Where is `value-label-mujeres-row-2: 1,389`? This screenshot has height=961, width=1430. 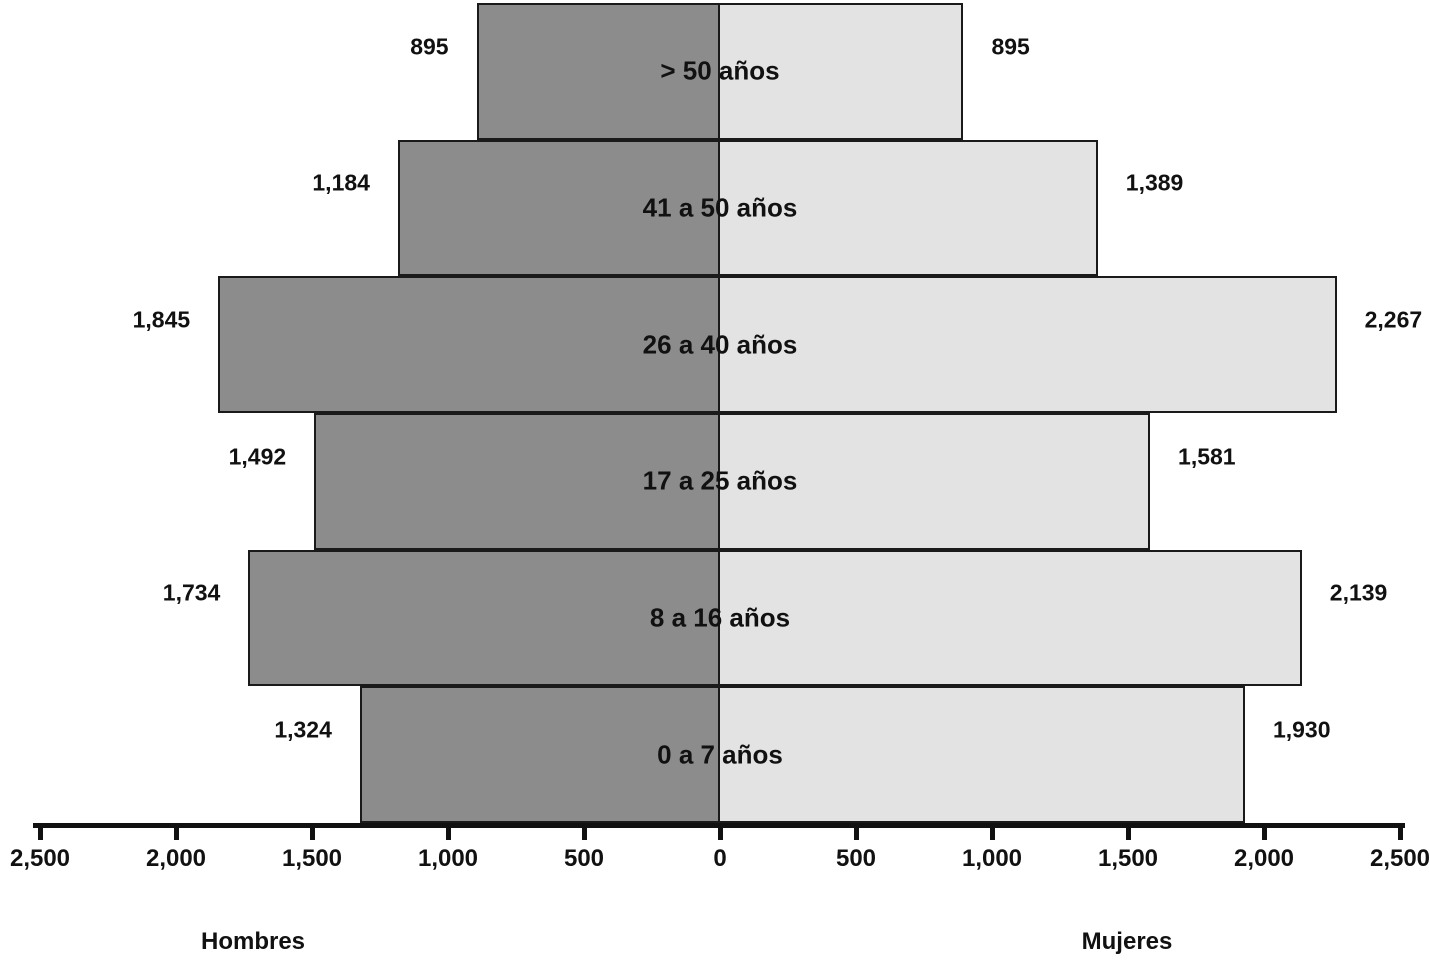 value-label-mujeres-row-2: 1,389 is located at coordinates (1154, 182).